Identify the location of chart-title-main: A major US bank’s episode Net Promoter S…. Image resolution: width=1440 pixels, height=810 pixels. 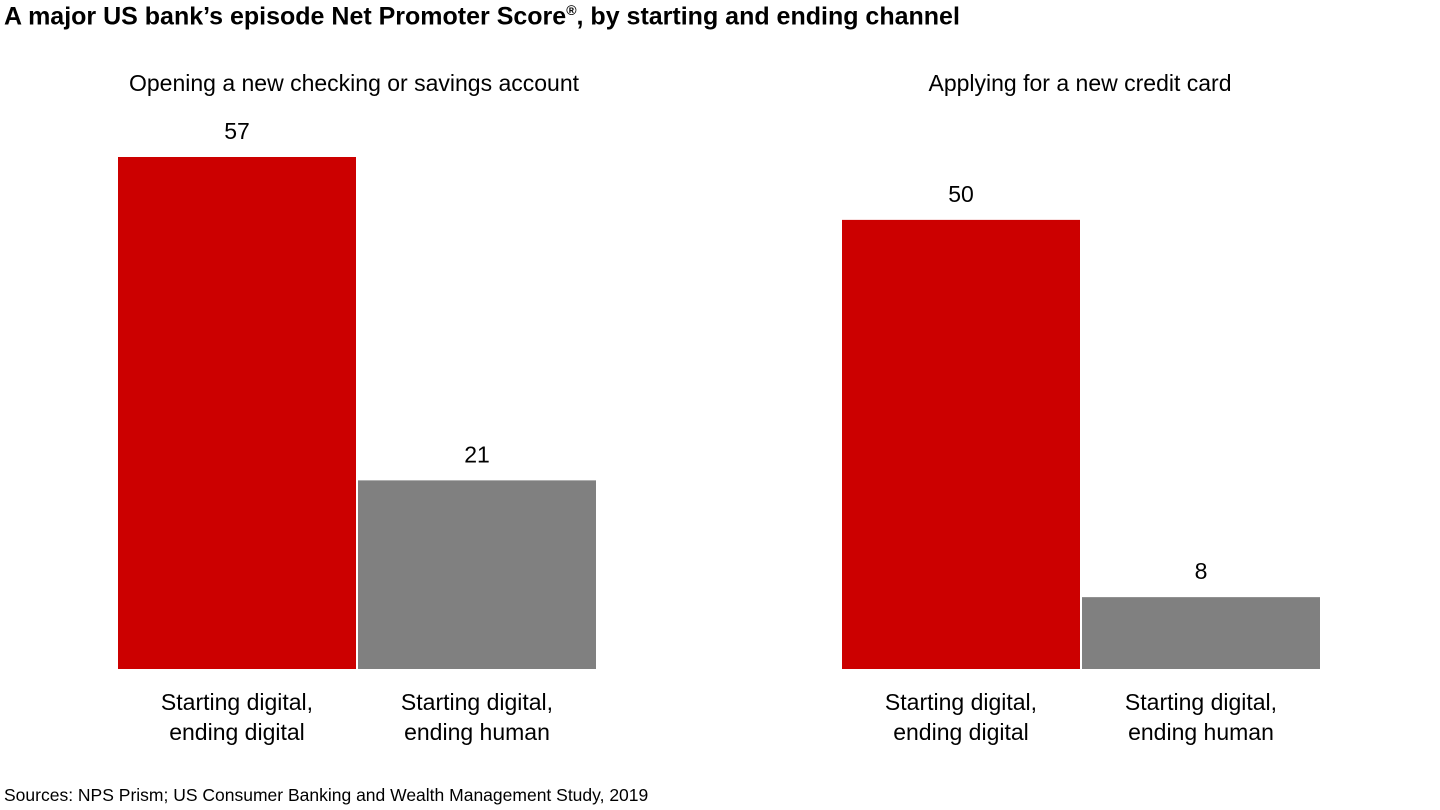
(285, 16).